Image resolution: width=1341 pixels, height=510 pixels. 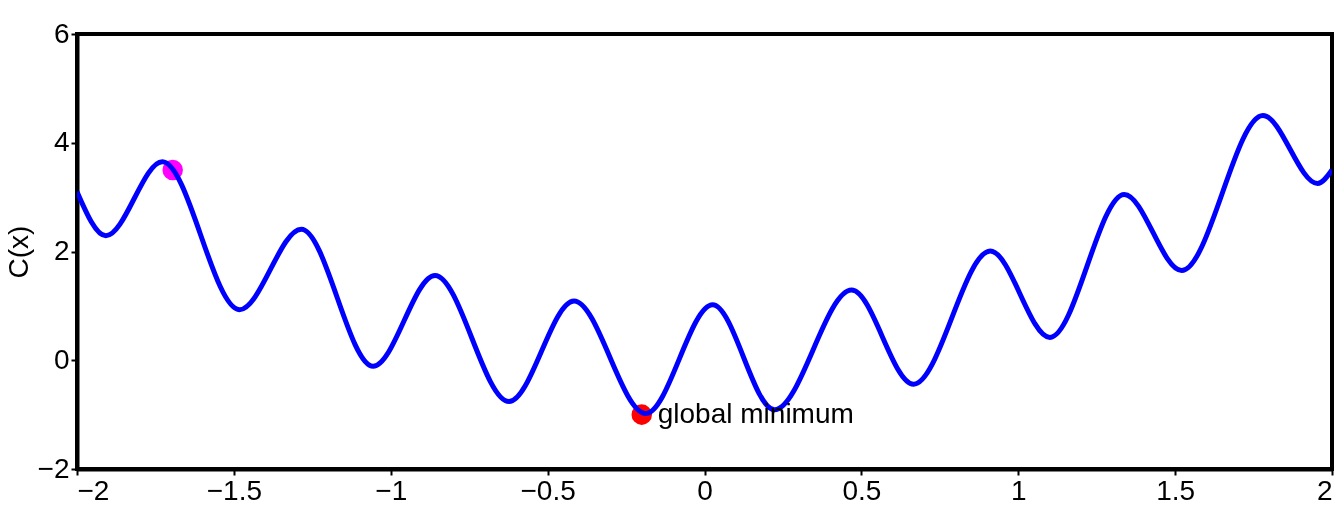 I want to click on x-tick-label: −2, so click(x=93, y=490).